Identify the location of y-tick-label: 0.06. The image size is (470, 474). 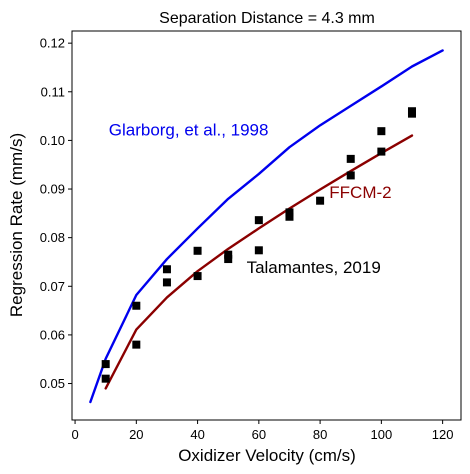
(52, 334).